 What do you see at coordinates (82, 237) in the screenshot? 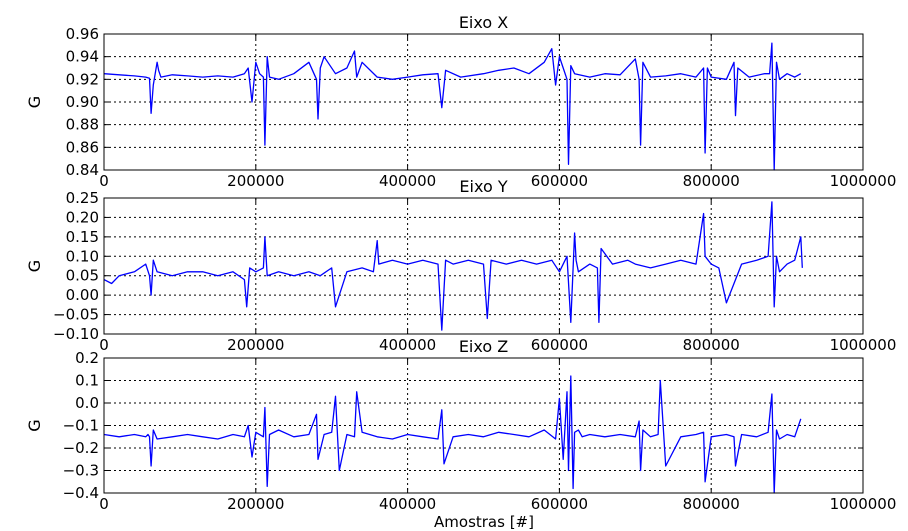
I see `y-tick-label: 0.15` at bounding box center [82, 237].